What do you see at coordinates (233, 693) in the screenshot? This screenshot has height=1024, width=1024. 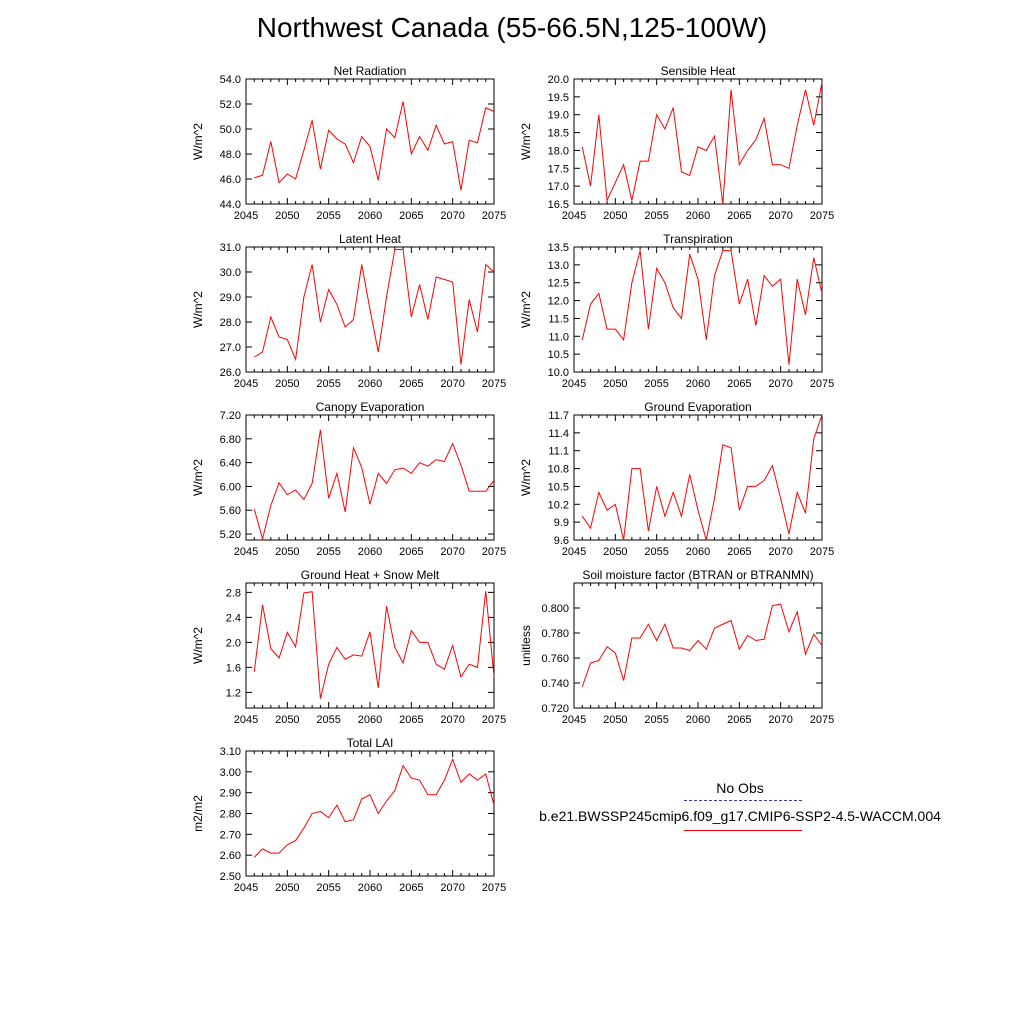 I see `y-tick-label: 1.2` at bounding box center [233, 693].